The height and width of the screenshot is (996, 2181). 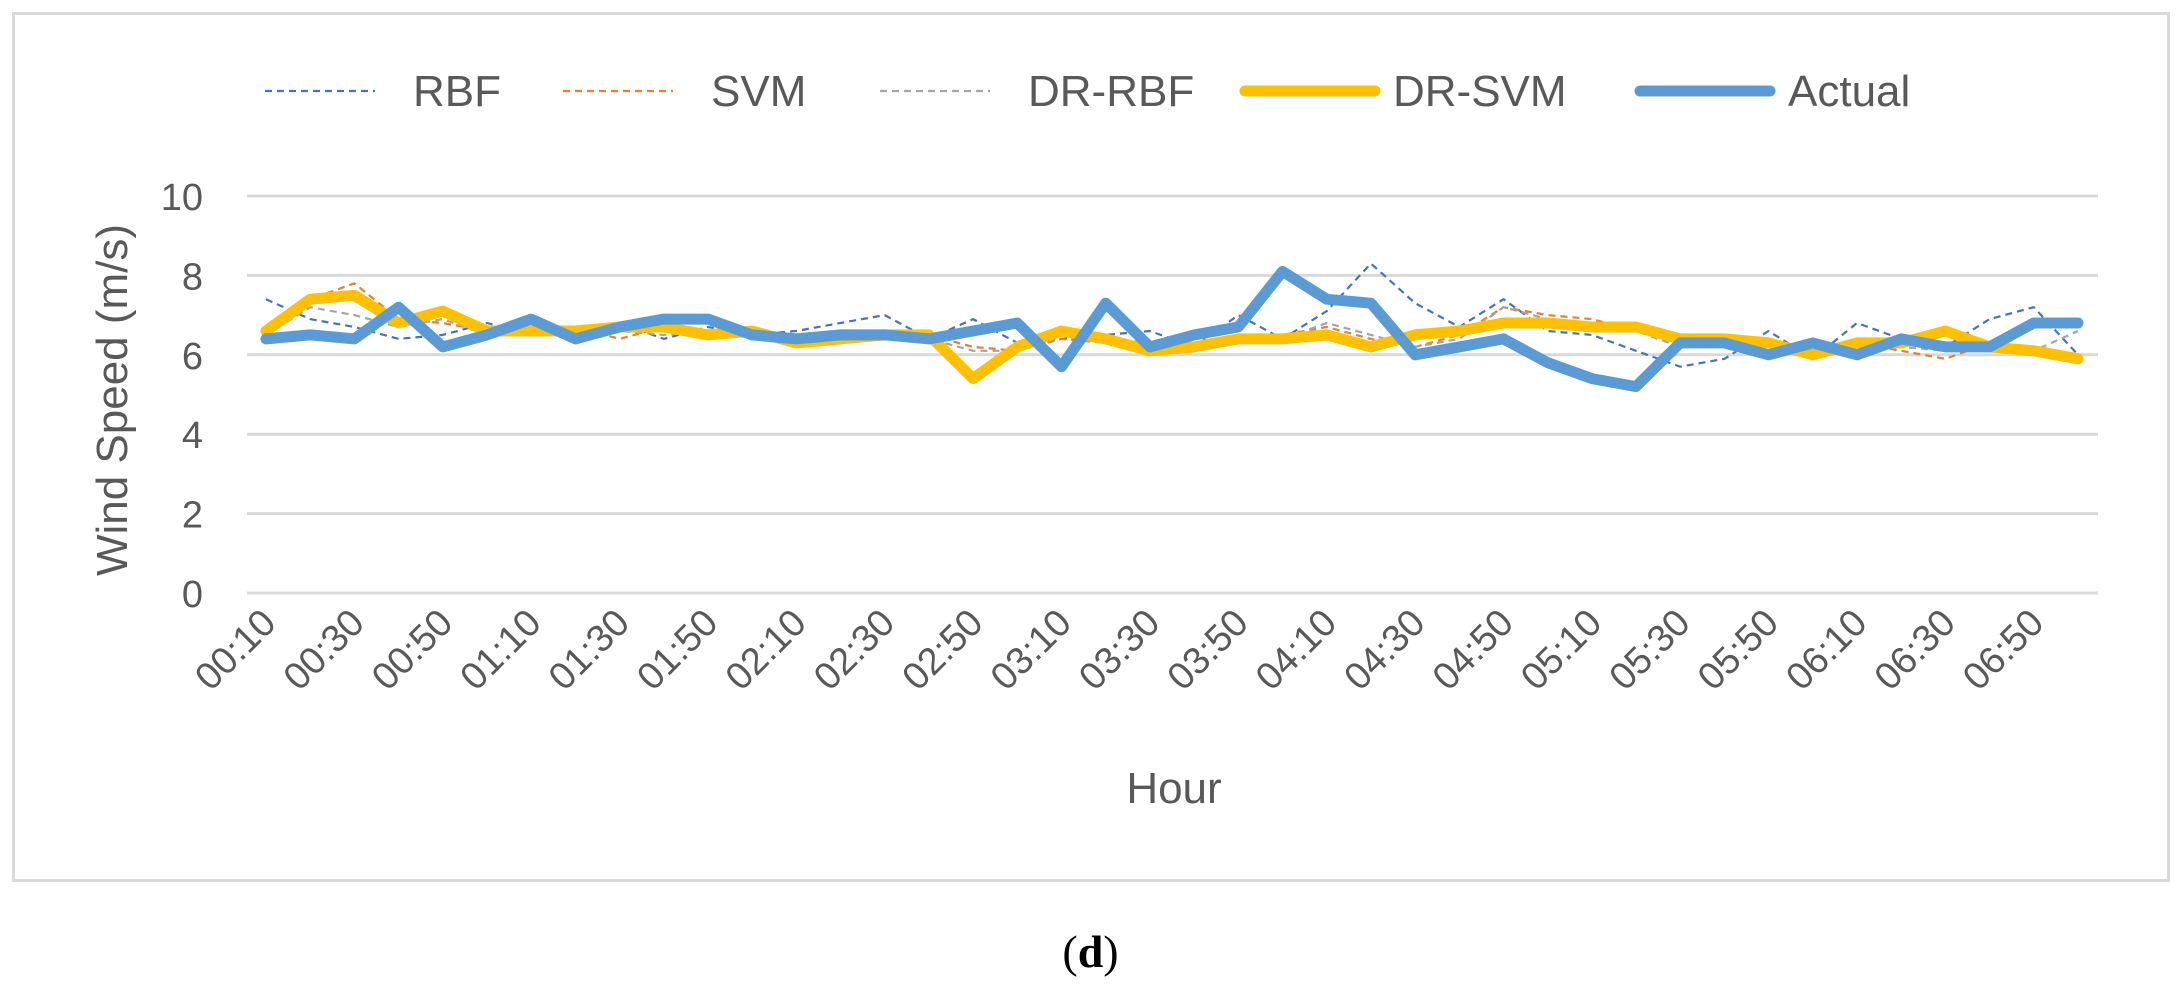 What do you see at coordinates (1849, 91) in the screenshot?
I see `legend-label: Actual` at bounding box center [1849, 91].